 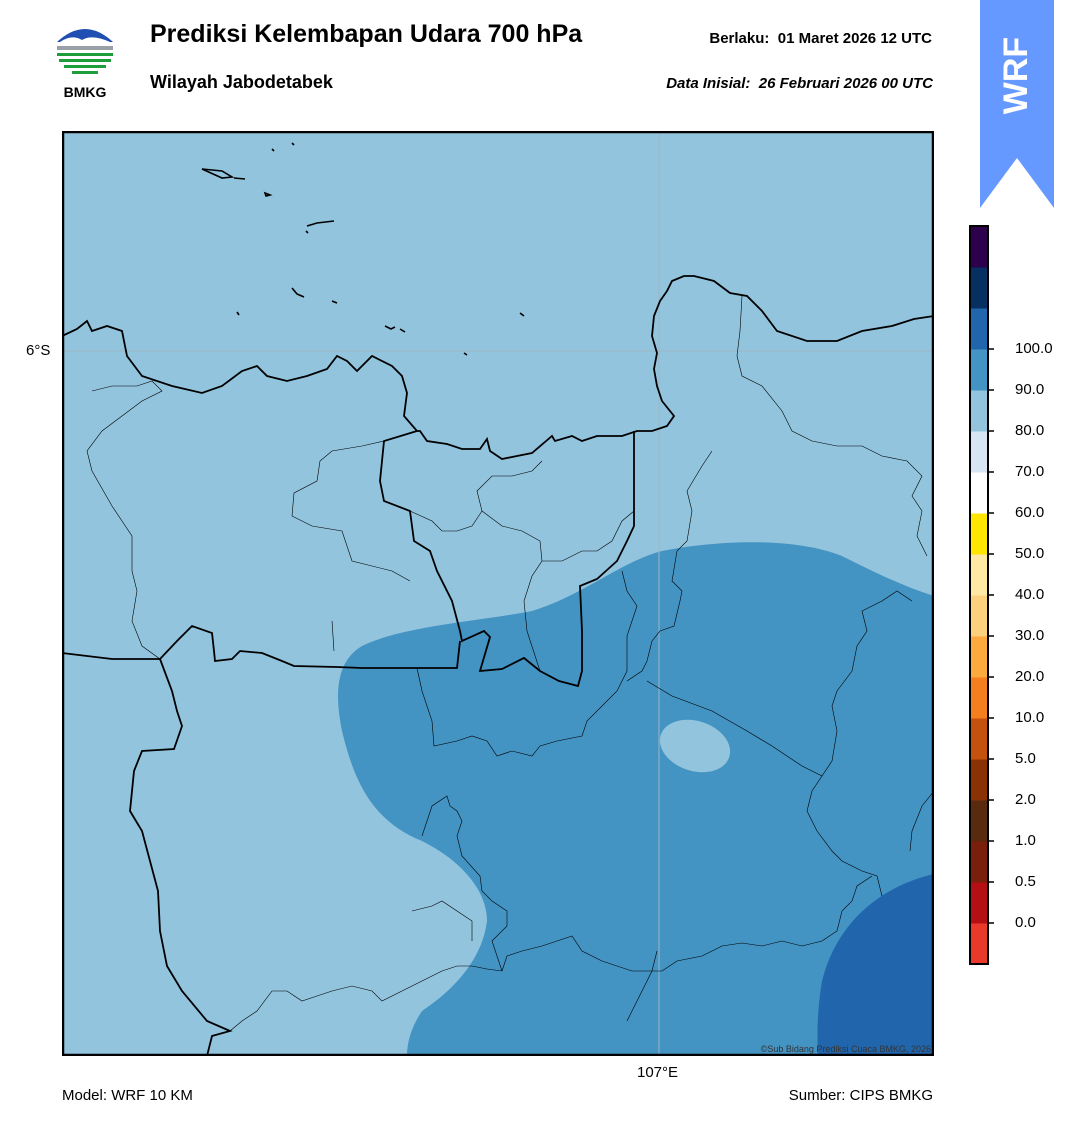 I want to click on colorbar, so click(x=981, y=595).